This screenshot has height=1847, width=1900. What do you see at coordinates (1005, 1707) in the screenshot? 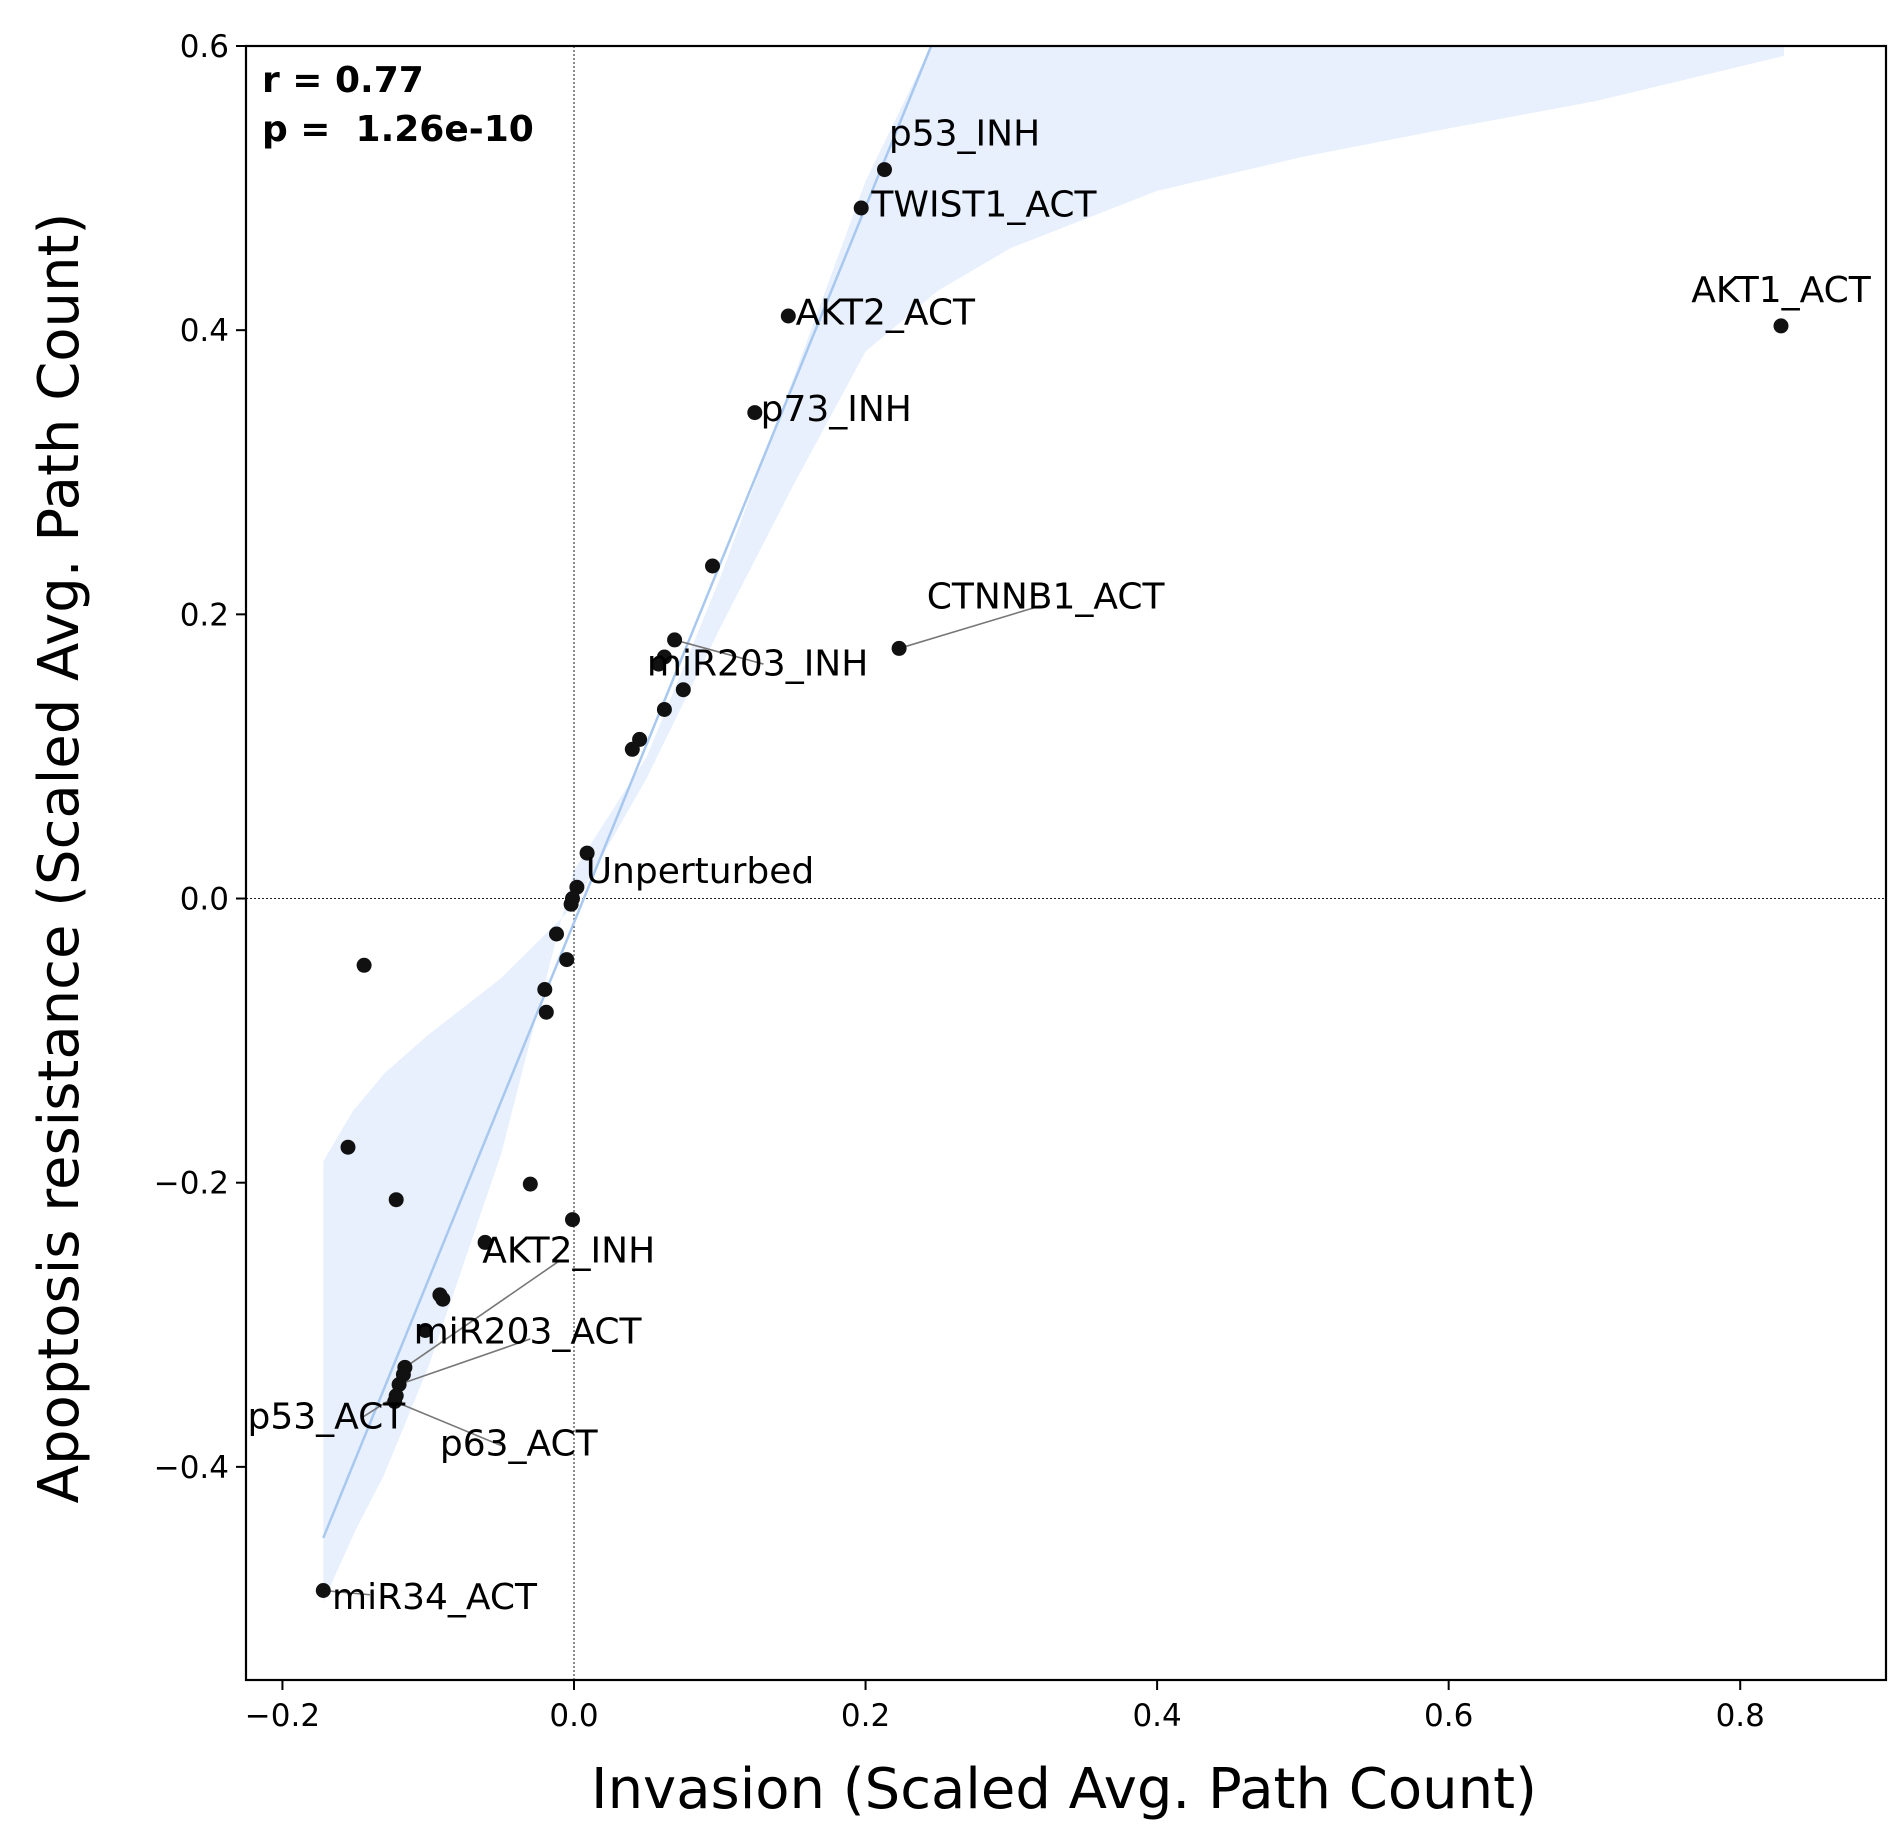
I see `x-ticks: −0.2 0.0 0.2 0.4 0.6 0.8` at bounding box center [1005, 1707].